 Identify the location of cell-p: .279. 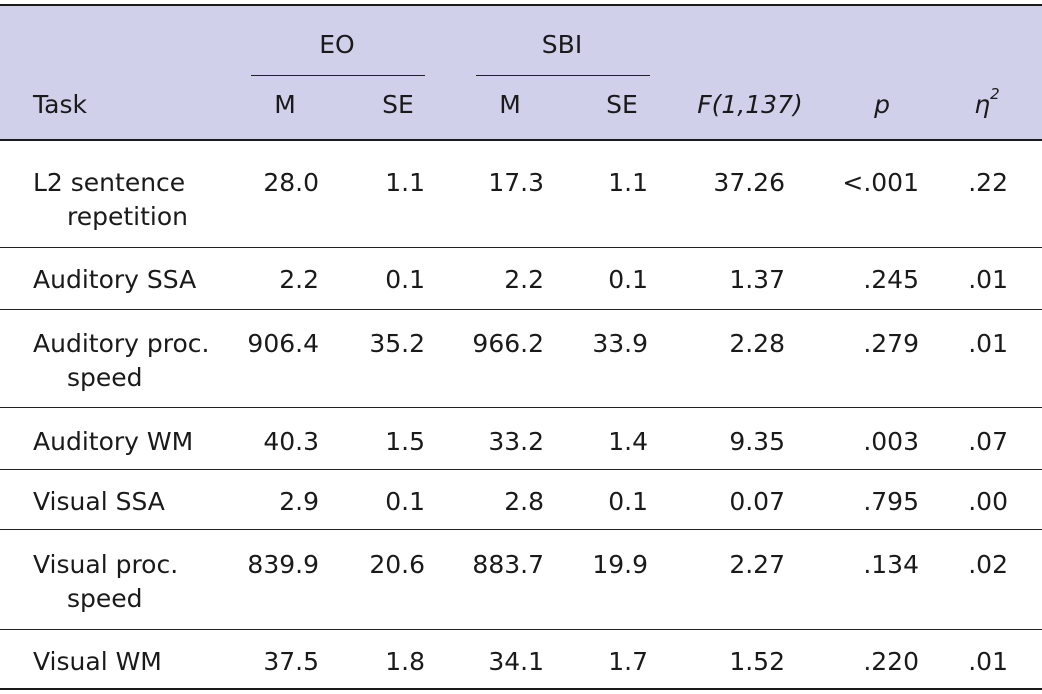
(891, 343).